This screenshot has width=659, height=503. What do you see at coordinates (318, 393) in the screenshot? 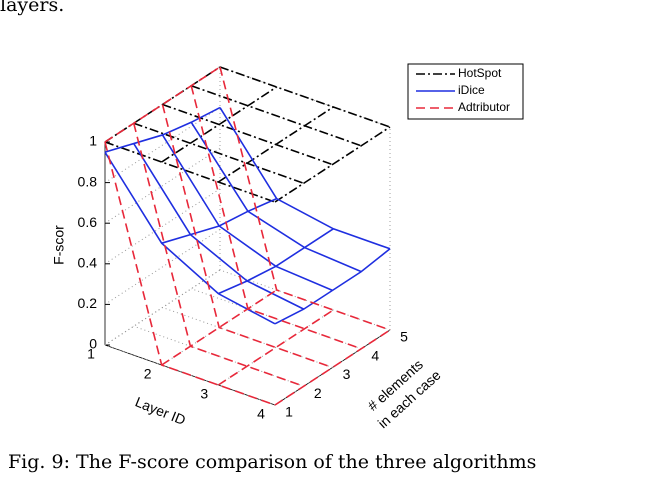
I see `y-tick-label: 2` at bounding box center [318, 393].